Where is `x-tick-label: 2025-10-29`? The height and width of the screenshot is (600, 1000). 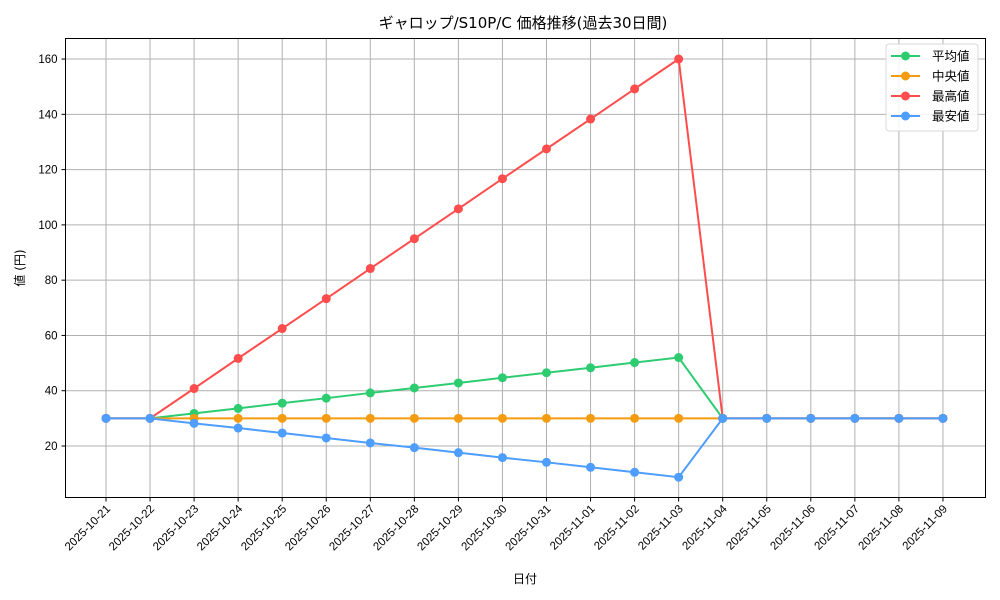
x-tick-label: 2025-10-29 is located at coordinates (440, 528).